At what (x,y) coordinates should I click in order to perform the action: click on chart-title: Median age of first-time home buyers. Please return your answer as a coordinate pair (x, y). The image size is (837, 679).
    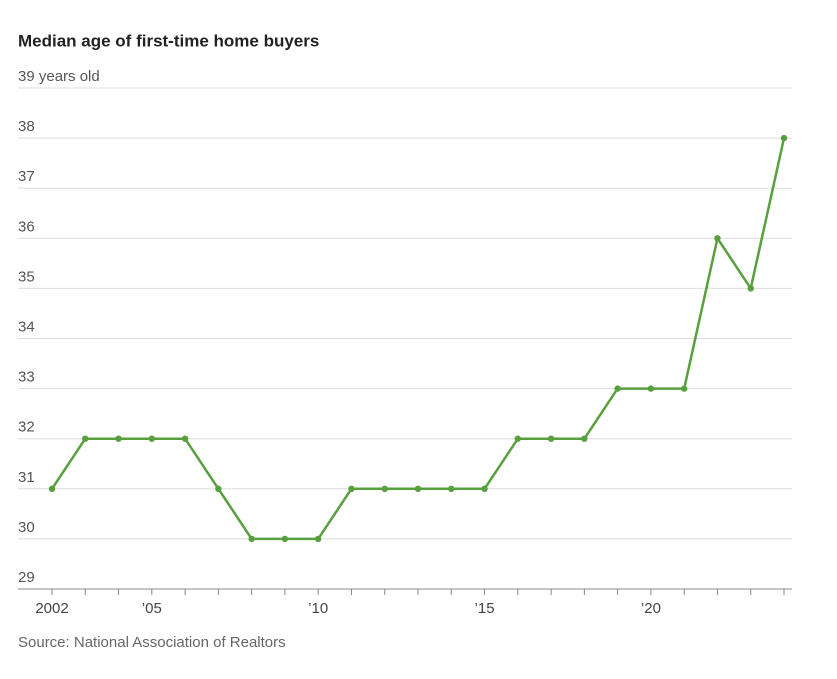
    Looking at the image, I should click on (168, 40).